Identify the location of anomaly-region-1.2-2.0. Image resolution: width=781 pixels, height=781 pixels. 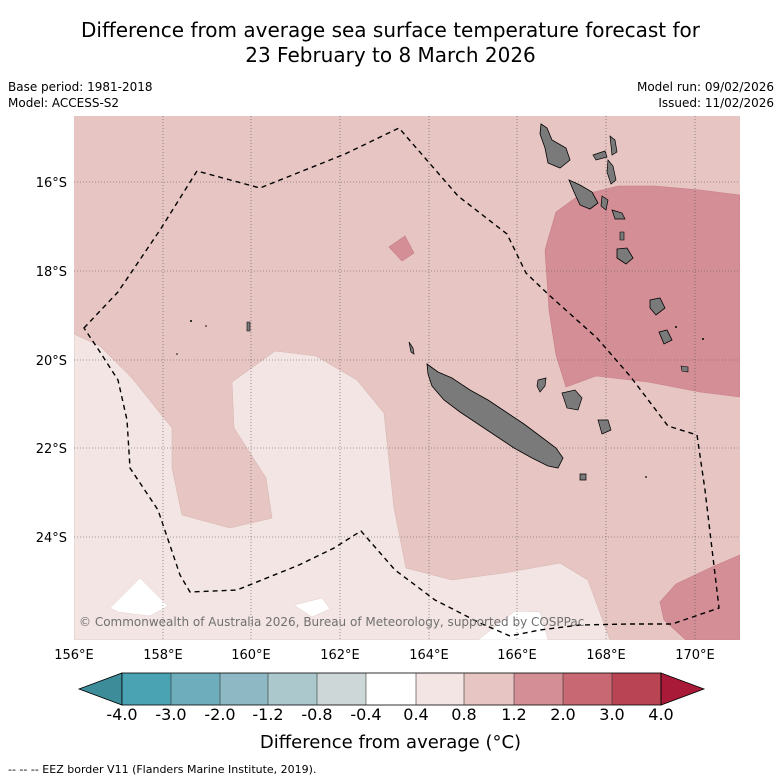
(642, 291).